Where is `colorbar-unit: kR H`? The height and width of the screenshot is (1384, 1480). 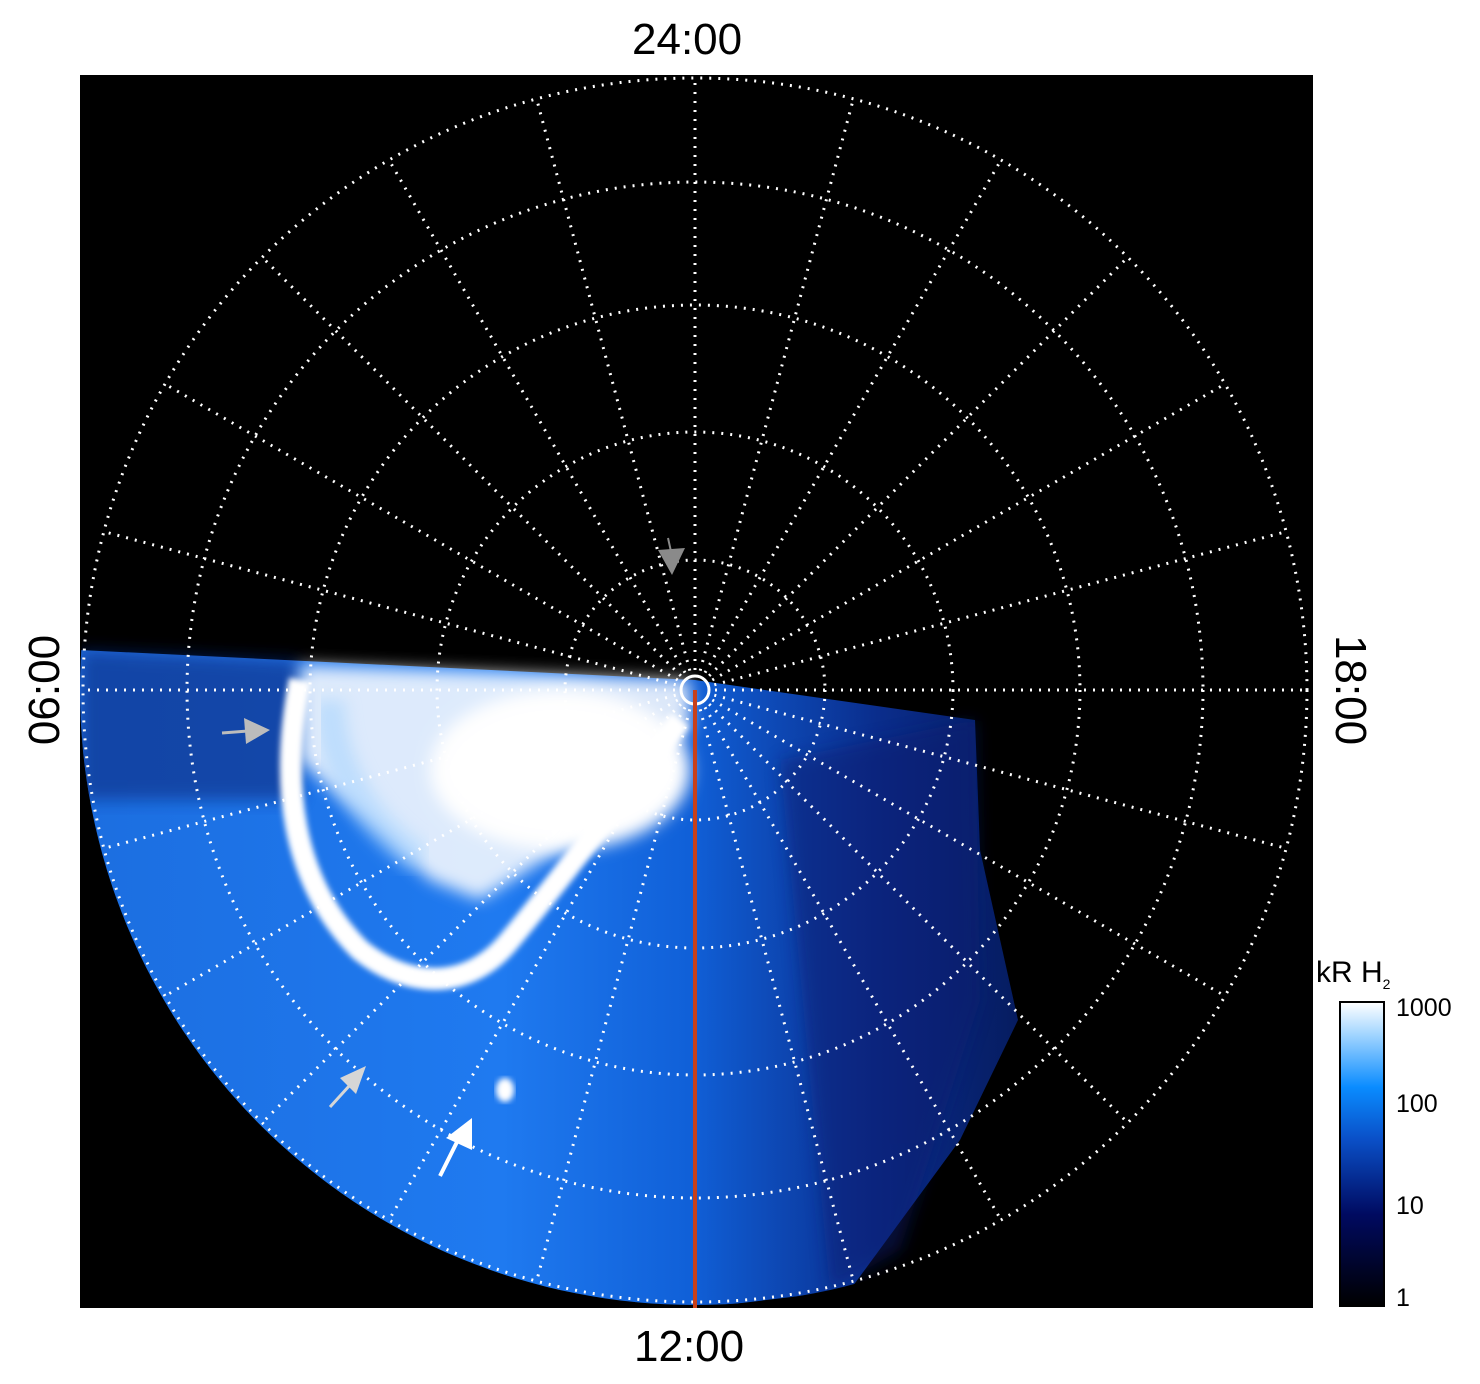 colorbar-unit: kR H is located at coordinates (1349, 972).